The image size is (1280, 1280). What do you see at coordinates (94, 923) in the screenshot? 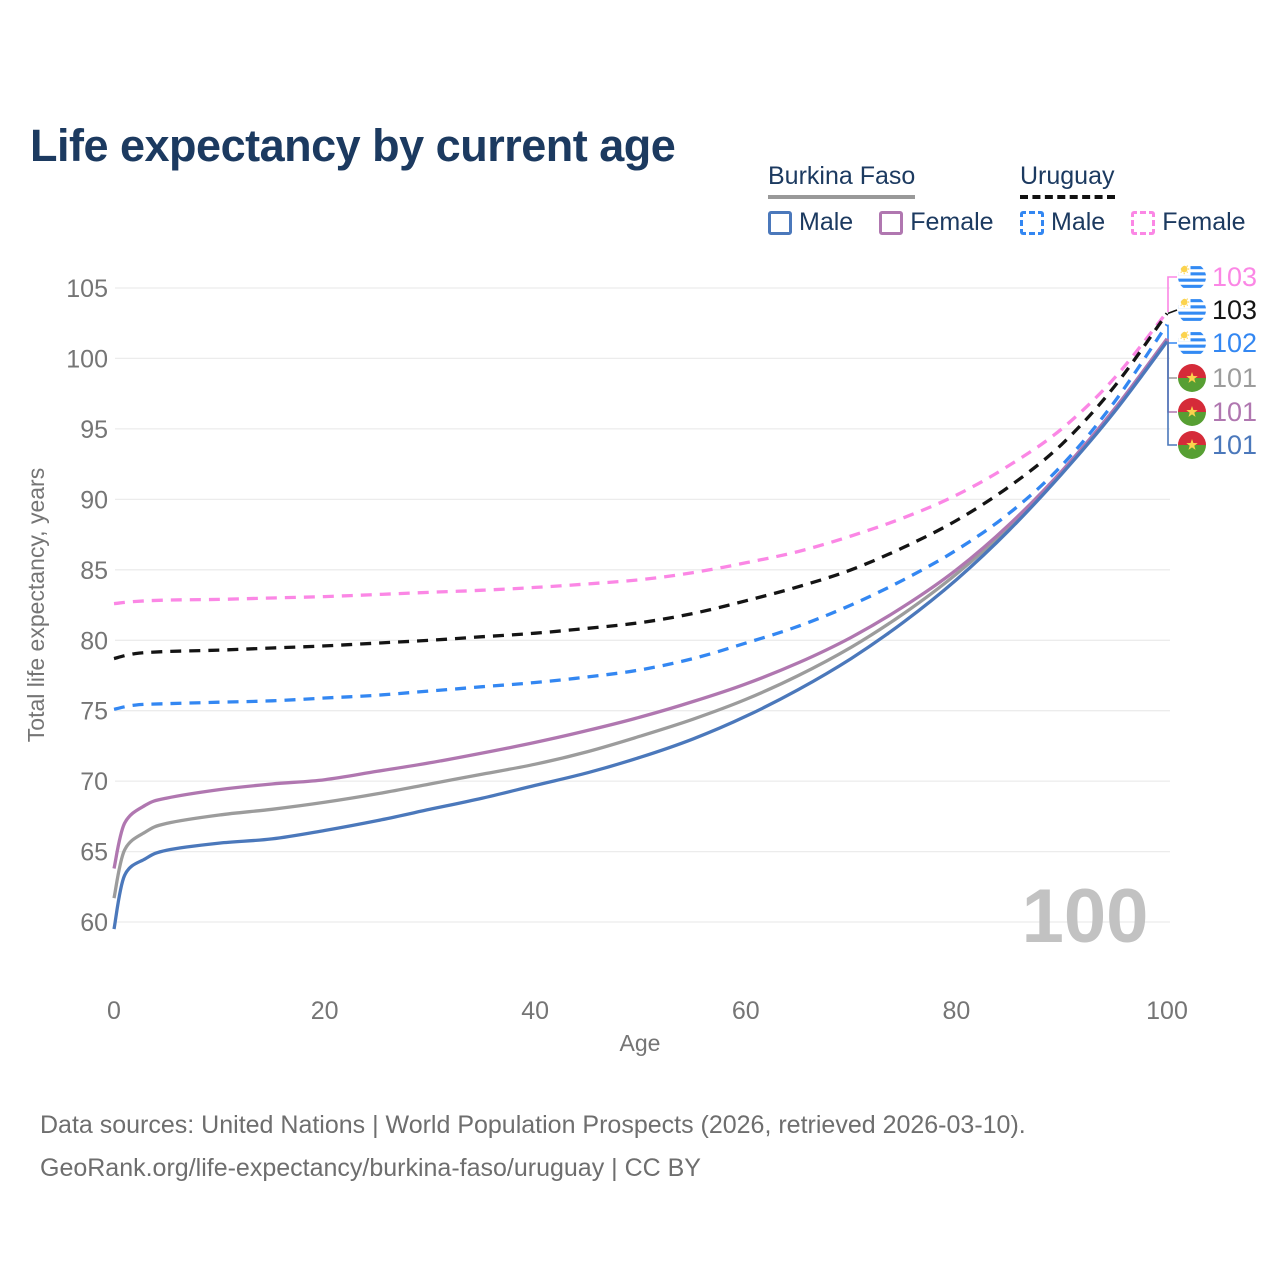
I see `y-tick-label: 60` at bounding box center [94, 923].